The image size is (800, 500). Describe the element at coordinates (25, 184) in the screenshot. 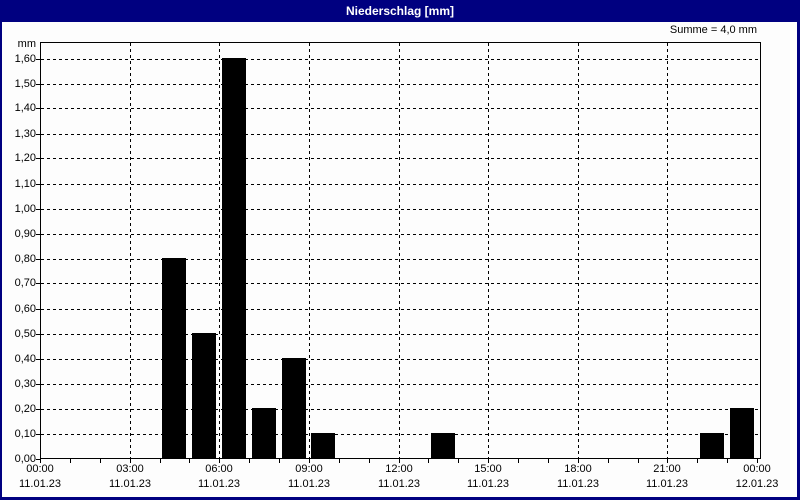

I see `y-axis-tick-label: 1,10` at that location.